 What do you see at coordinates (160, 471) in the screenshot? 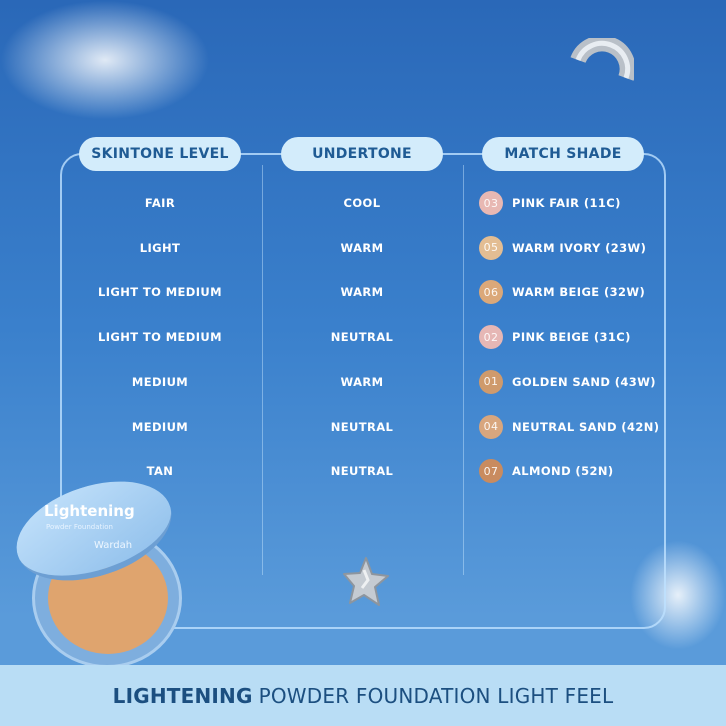
I see `skintone-cell: TAN` at bounding box center [160, 471].